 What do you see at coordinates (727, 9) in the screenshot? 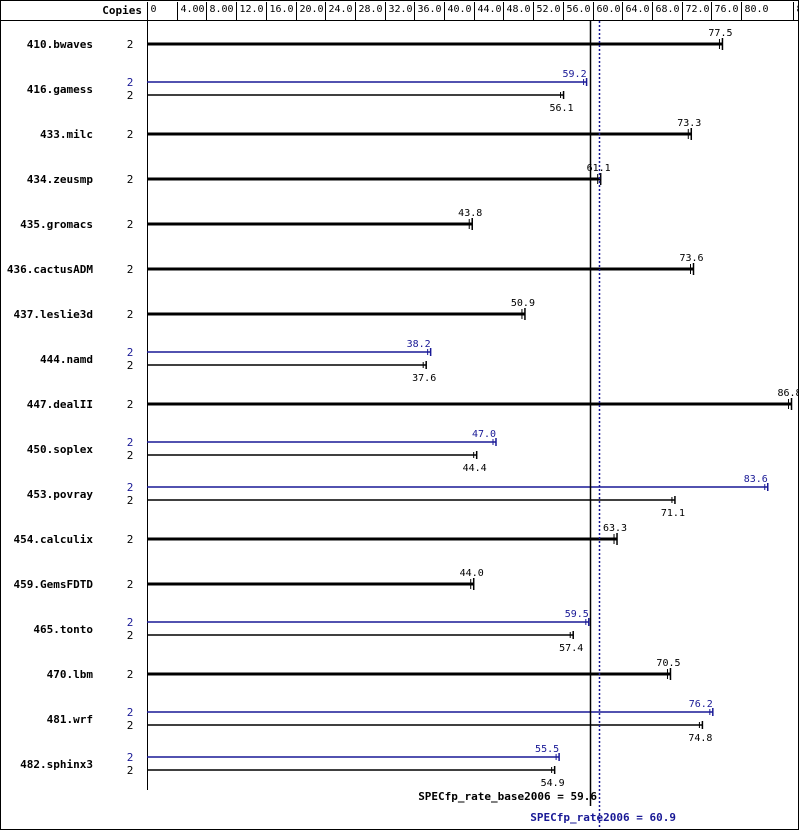
I see `x-tick-label: 76.0` at bounding box center [727, 9].